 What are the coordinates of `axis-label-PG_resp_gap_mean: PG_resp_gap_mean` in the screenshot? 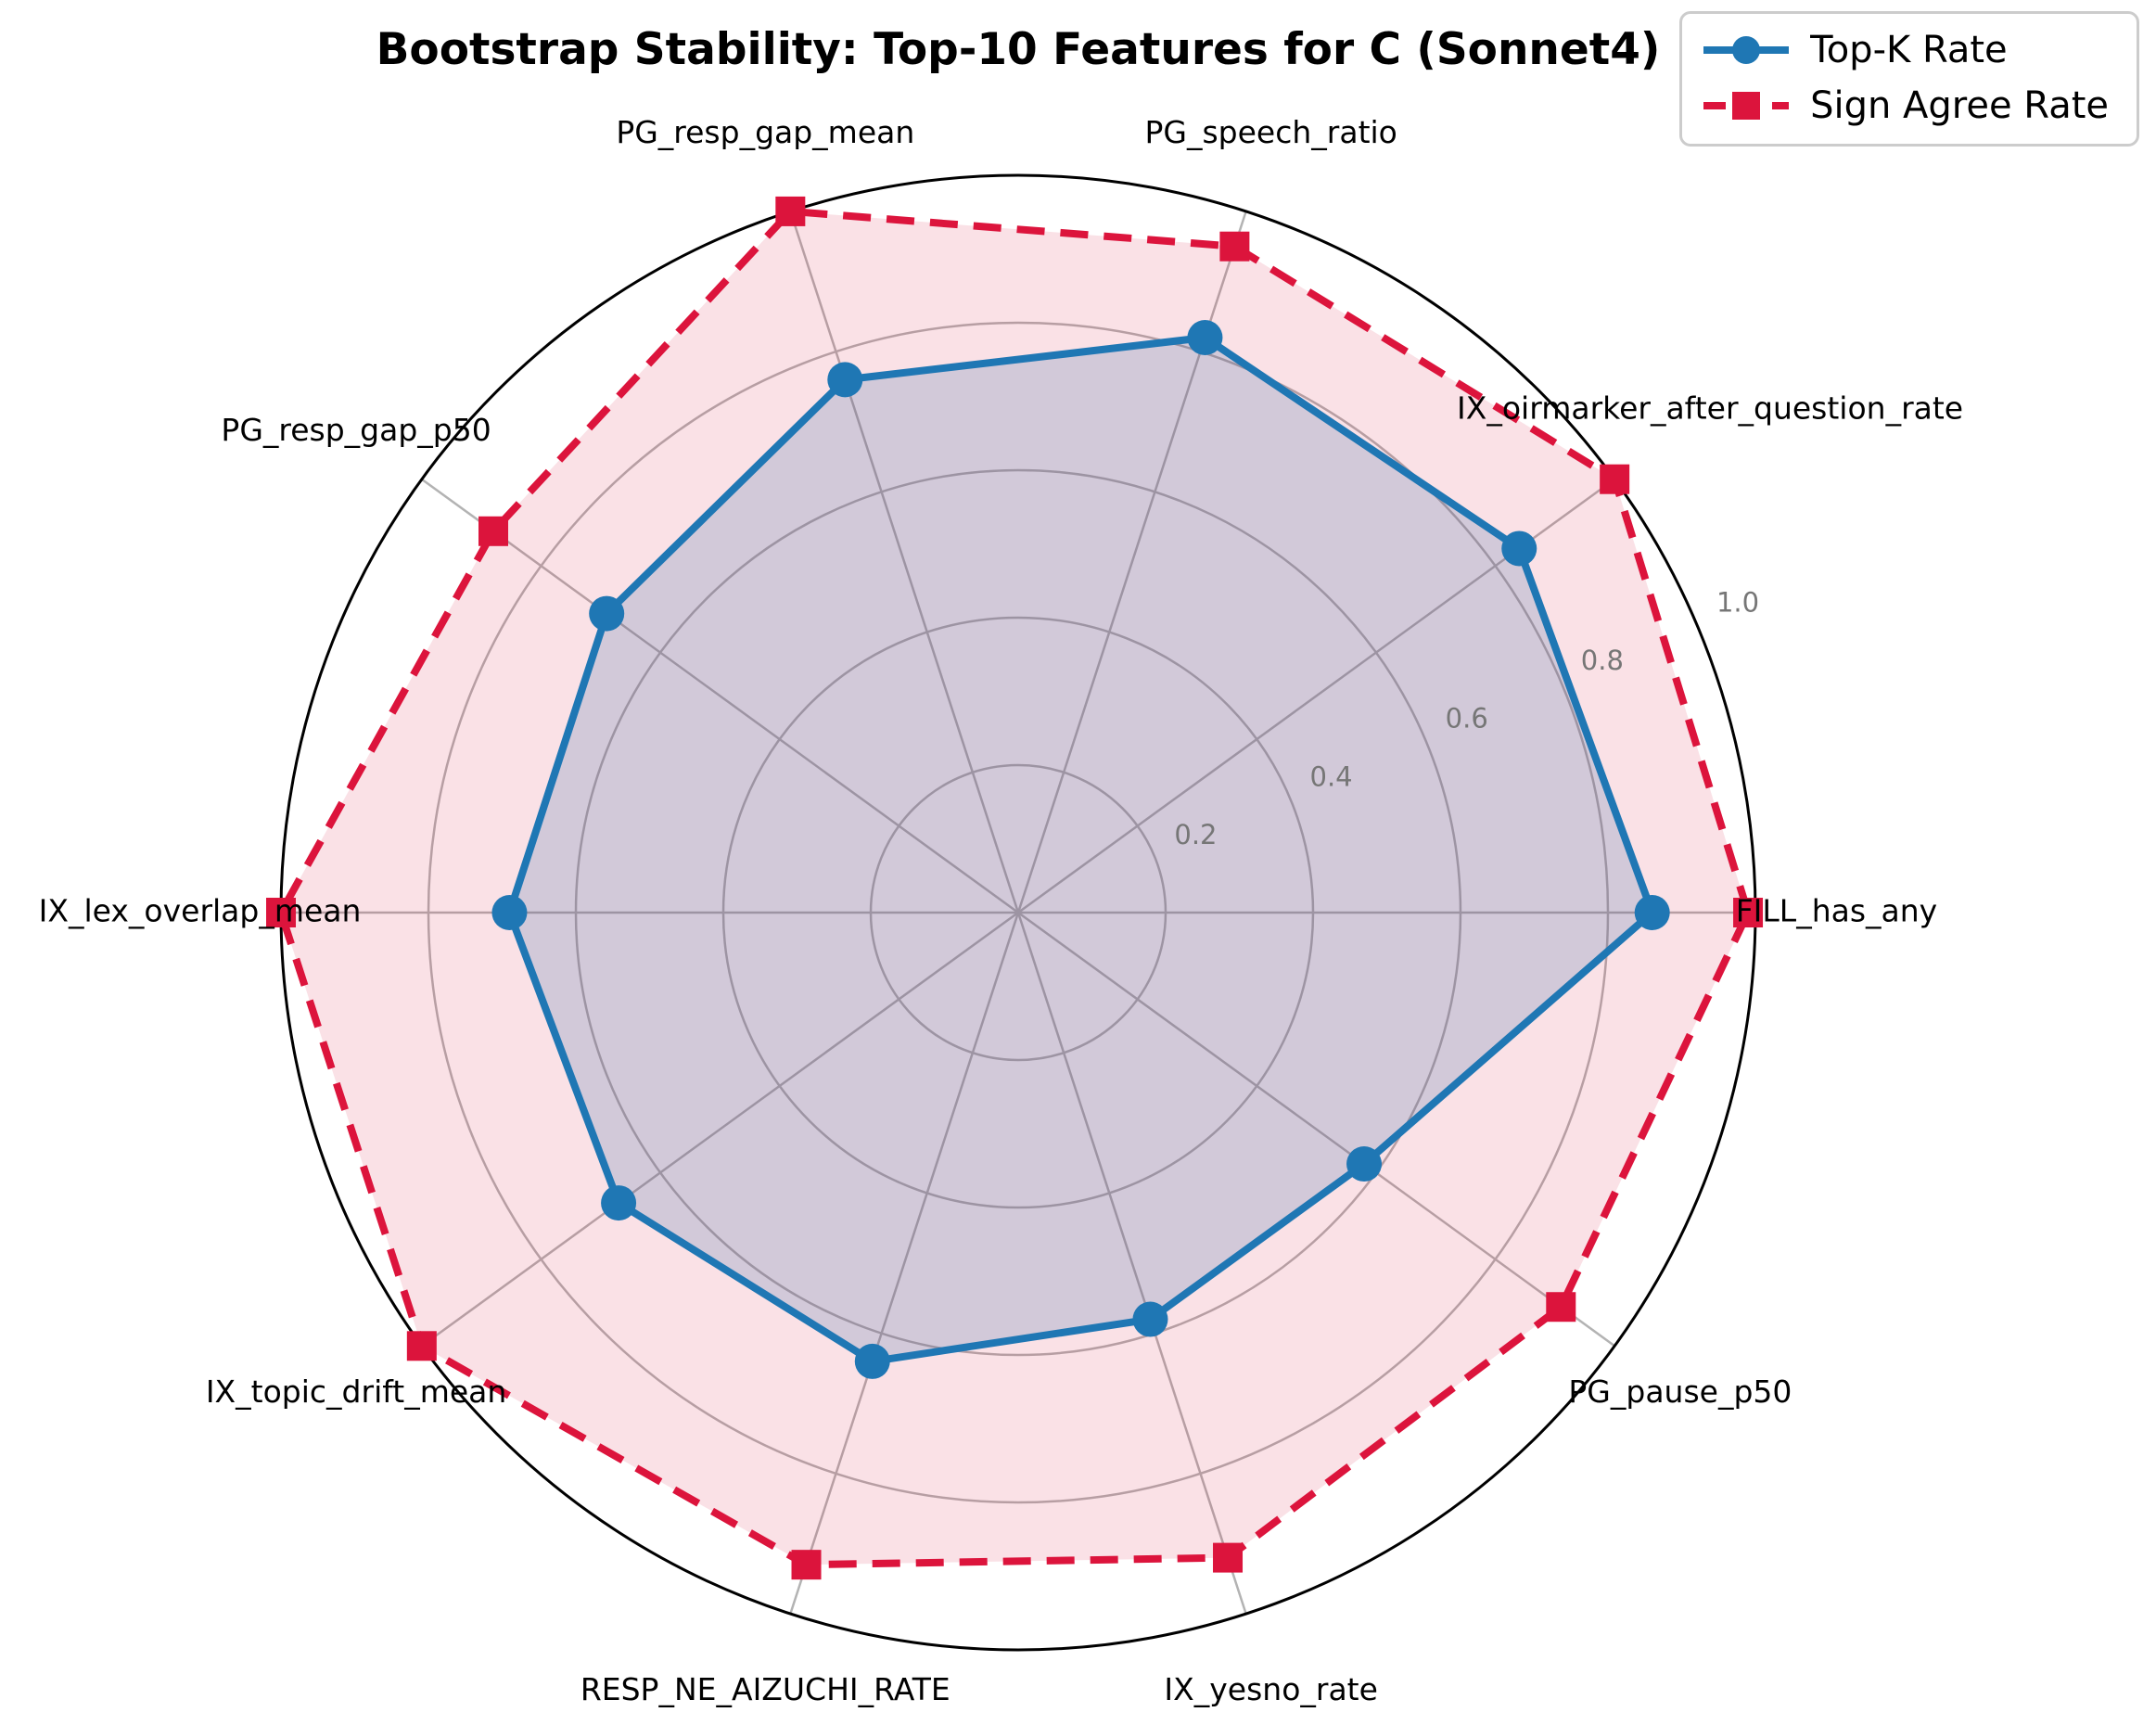 It's located at (765, 132).